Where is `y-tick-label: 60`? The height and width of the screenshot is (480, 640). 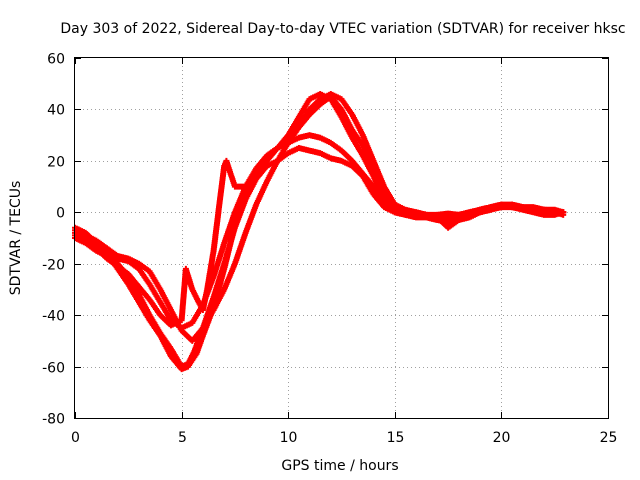 y-tick-label: 60 is located at coordinates (56, 60).